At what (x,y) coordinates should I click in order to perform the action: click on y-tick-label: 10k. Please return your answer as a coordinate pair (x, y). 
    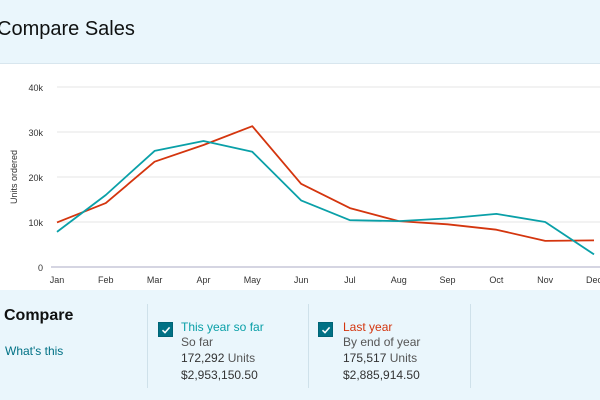
    Looking at the image, I should click on (35, 223).